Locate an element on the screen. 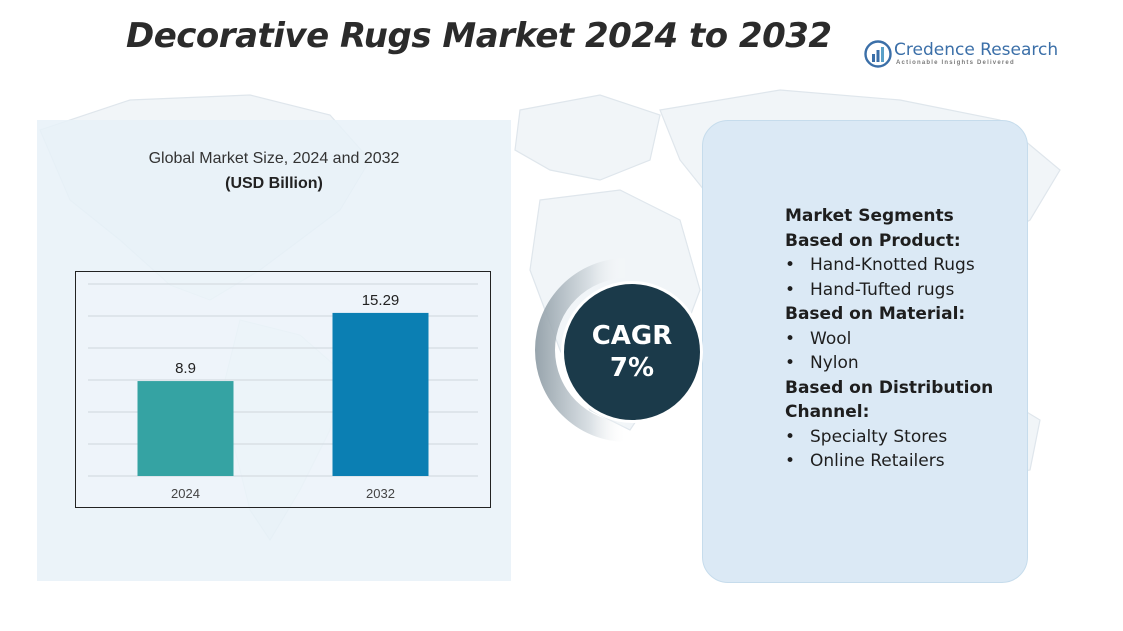 Image resolution: width=1123 pixels, height=631 pixels. chart-frame: 8.9 2024 15.29 2032 is located at coordinates (283, 389).